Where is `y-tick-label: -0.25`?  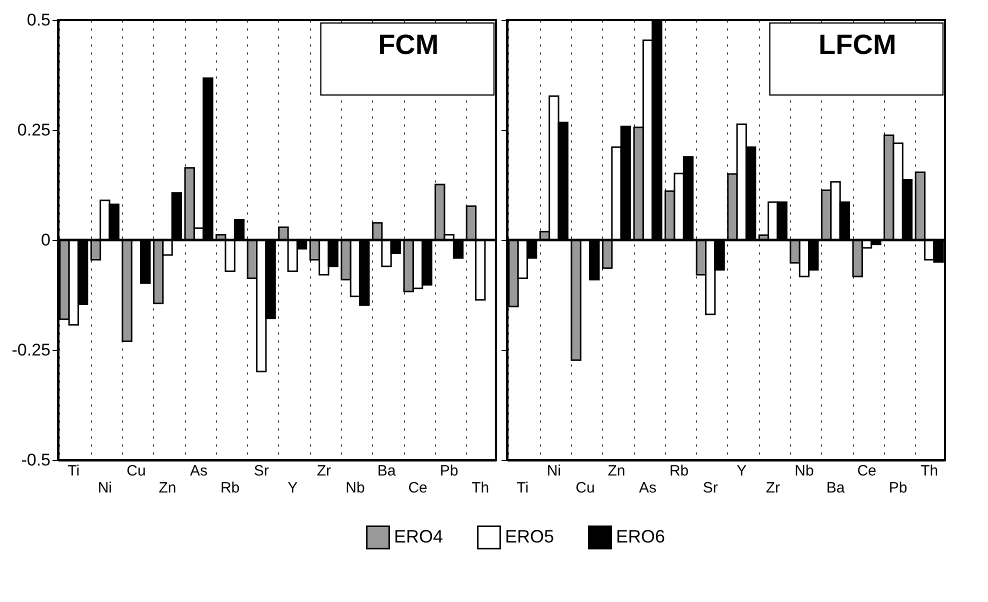 y-tick-label: -0.25 is located at coordinates (31, 350).